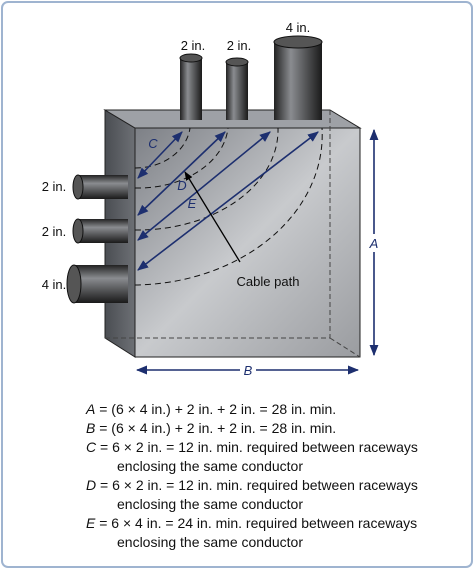 The image size is (474, 569). Describe the element at coordinates (268, 281) in the screenshot. I see `cable-path-label: Cable path` at that location.